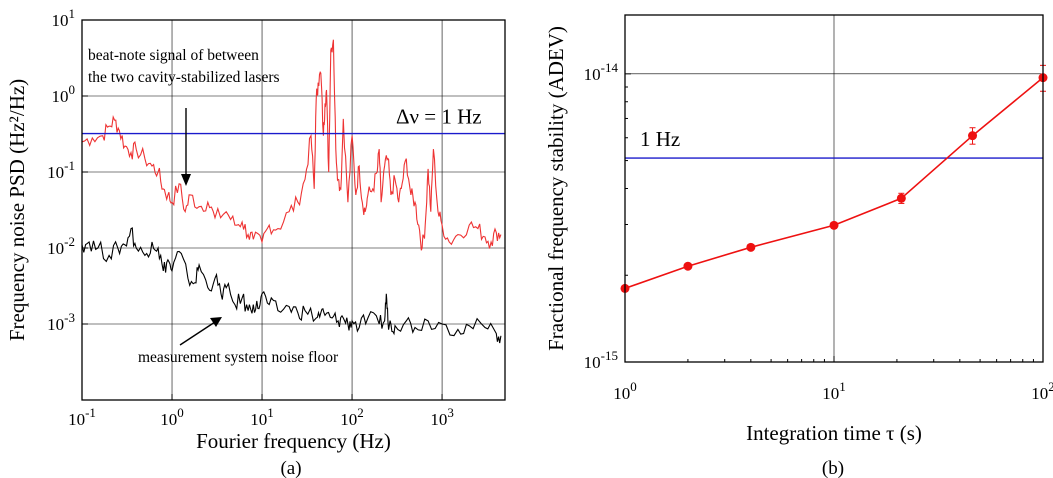 The height and width of the screenshot is (478, 1053). Describe the element at coordinates (660, 139) in the screenshot. I see `chart-b-reference-label: 1 Hz` at that location.